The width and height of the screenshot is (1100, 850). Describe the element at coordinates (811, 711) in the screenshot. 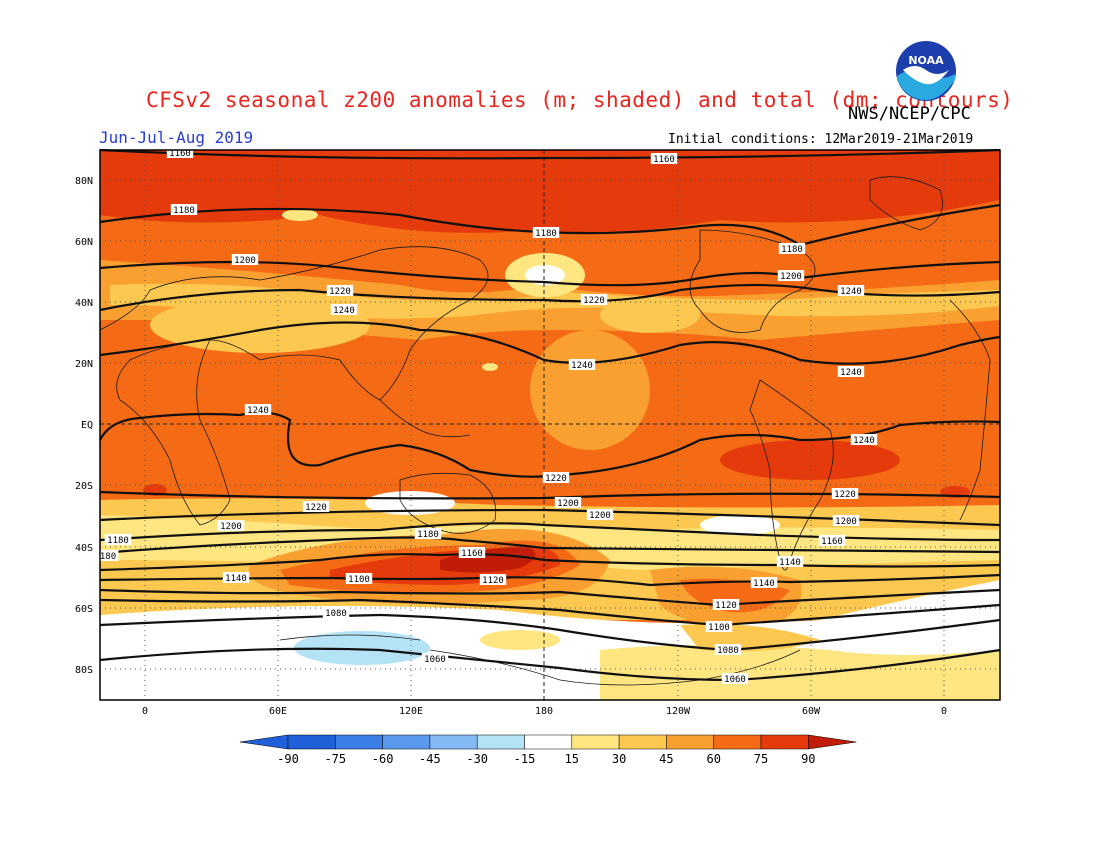

I see `lon-label: 60W` at that location.